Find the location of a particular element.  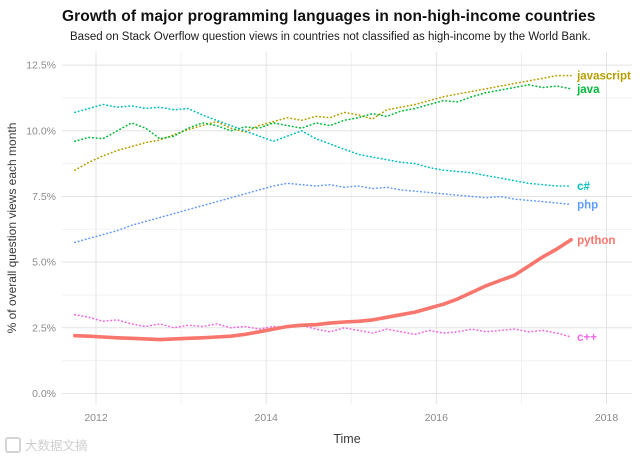

series-label-php: php is located at coordinates (587, 205).